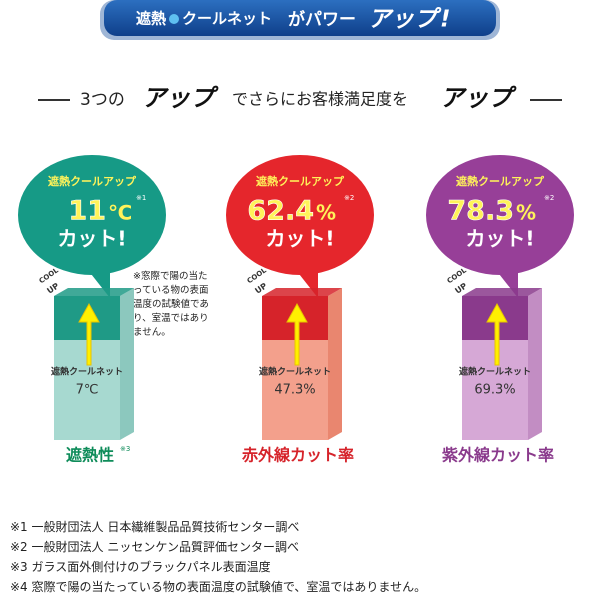 Image resolution: width=600 pixels, height=600 pixels. Describe the element at coordinates (280, 211) in the screenshot. I see `cut-value: 62.4` at that location.